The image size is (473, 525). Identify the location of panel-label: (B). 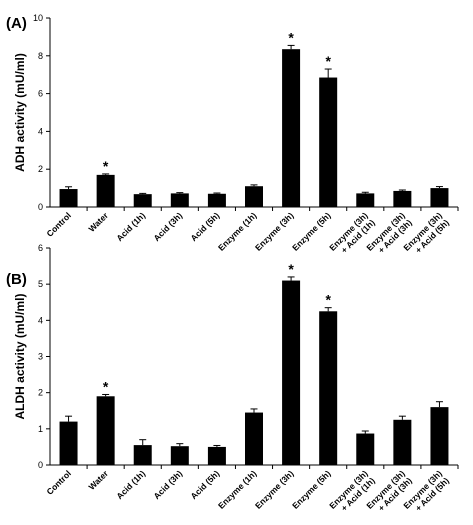
(16, 279).